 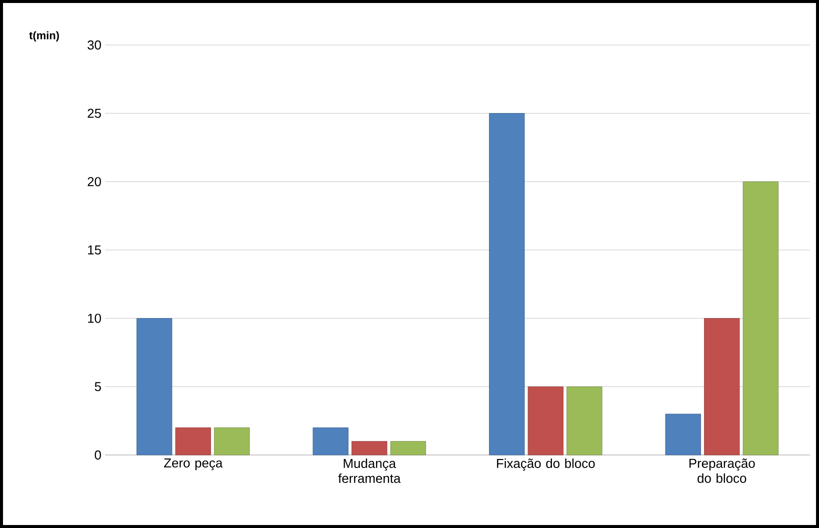 What do you see at coordinates (94, 318) in the screenshot?
I see `y-tick-label: 10` at bounding box center [94, 318].